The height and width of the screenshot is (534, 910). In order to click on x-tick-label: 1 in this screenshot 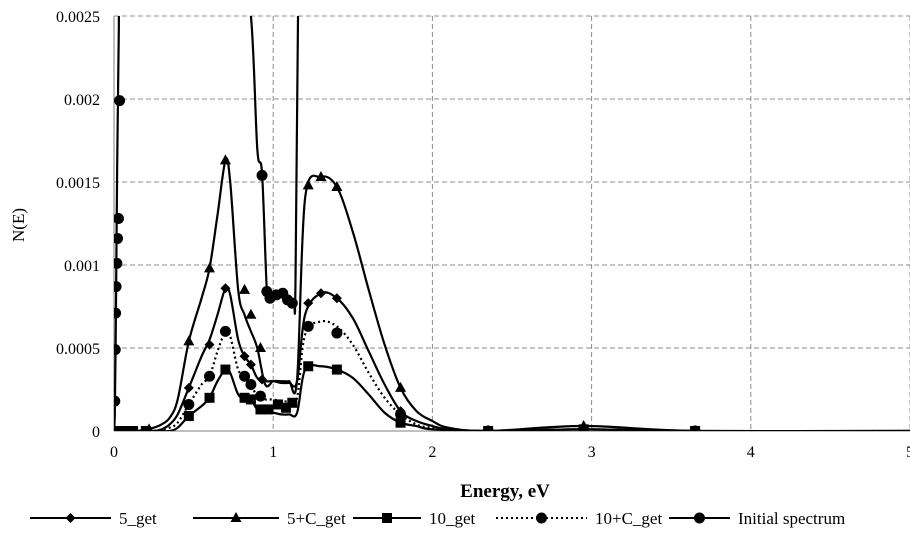, I will do `click(273, 452)`.